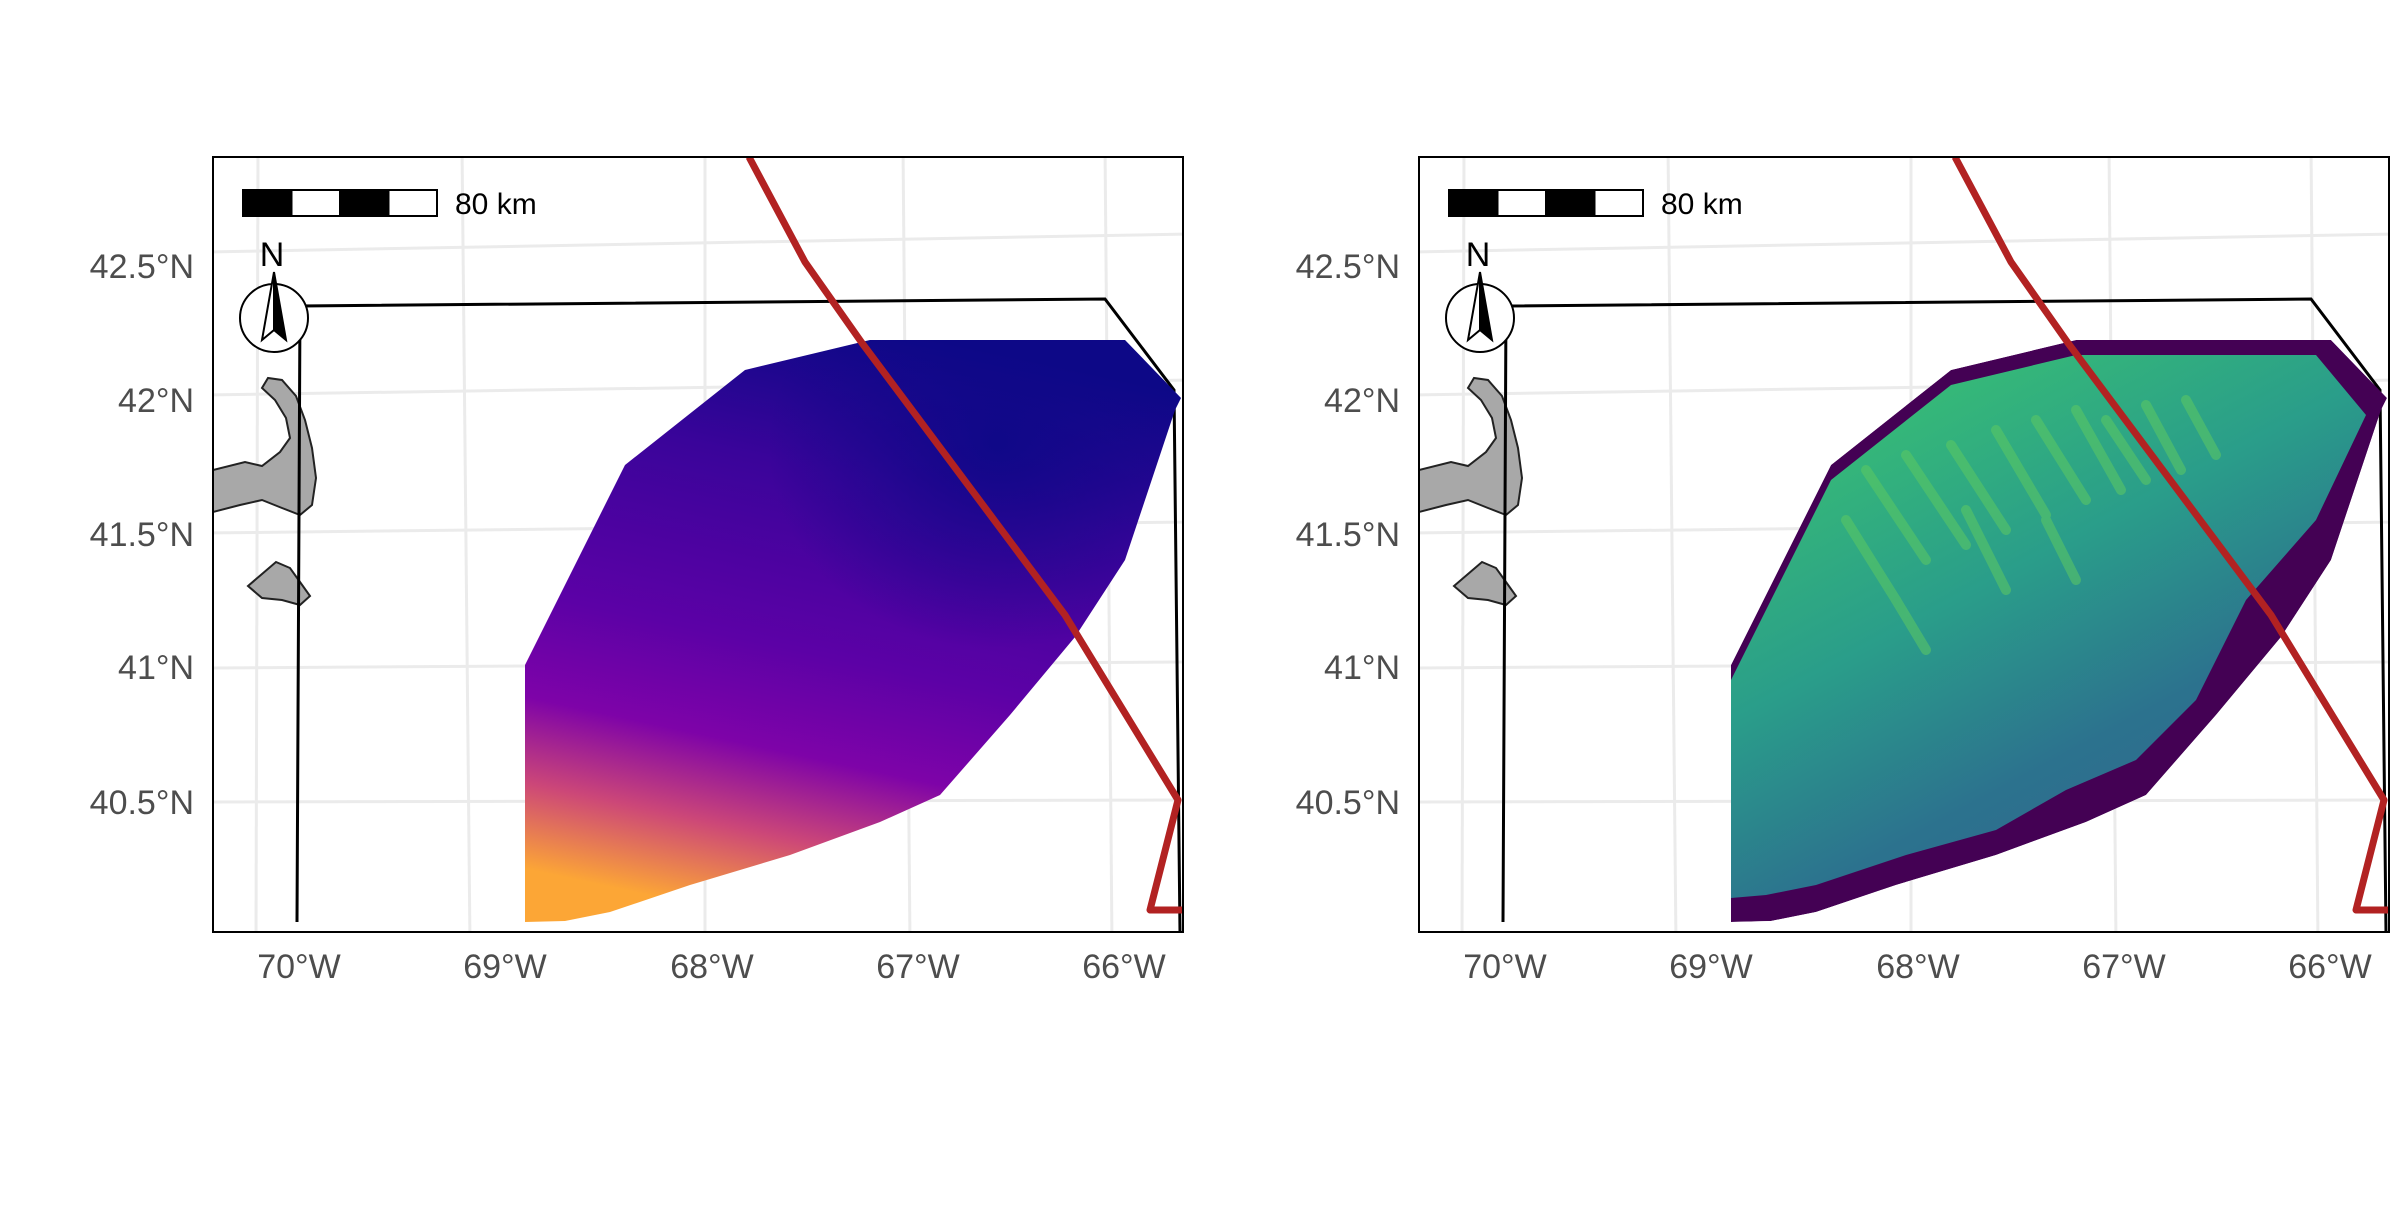 Image resolution: width=2400 pixels, height=1205 pixels. I want to click on raster-fill-group, so click(2059, 631).